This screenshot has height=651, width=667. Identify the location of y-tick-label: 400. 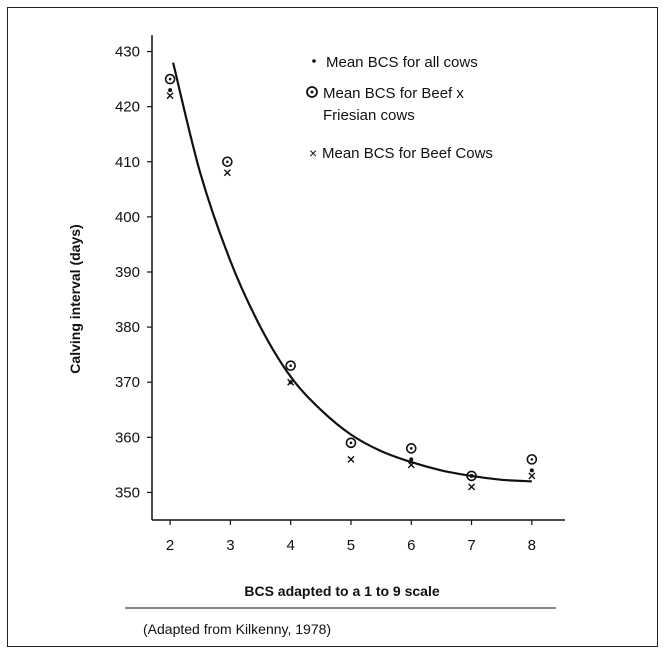
(127, 217).